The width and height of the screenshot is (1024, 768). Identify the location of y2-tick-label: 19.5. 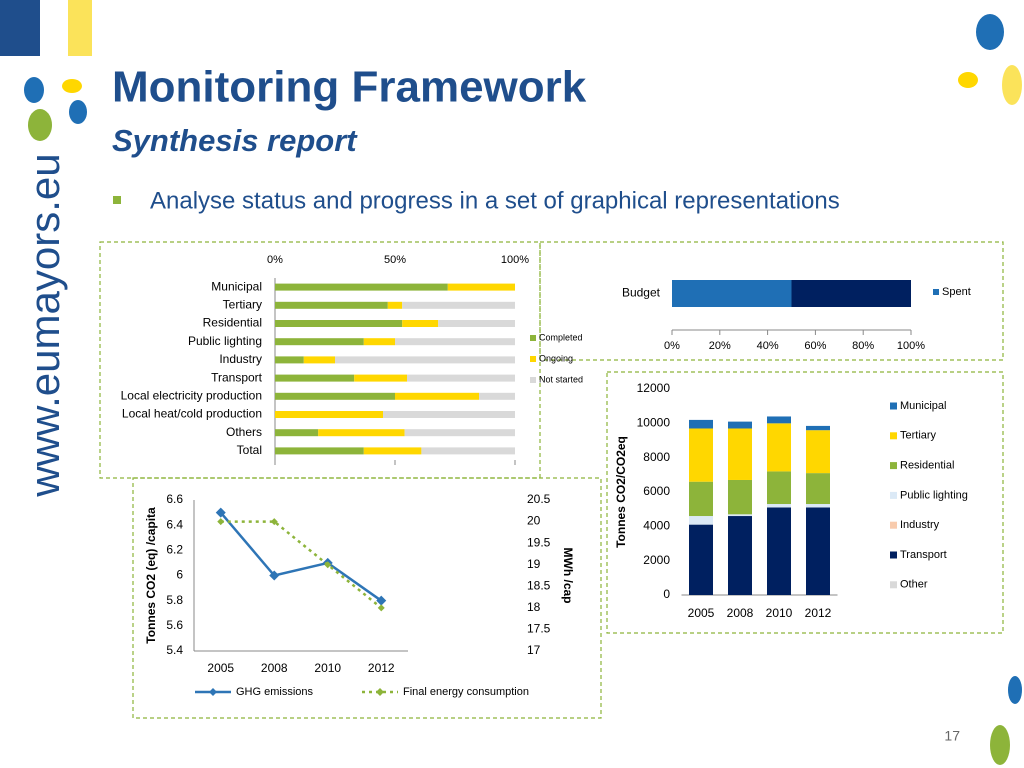
(539, 542).